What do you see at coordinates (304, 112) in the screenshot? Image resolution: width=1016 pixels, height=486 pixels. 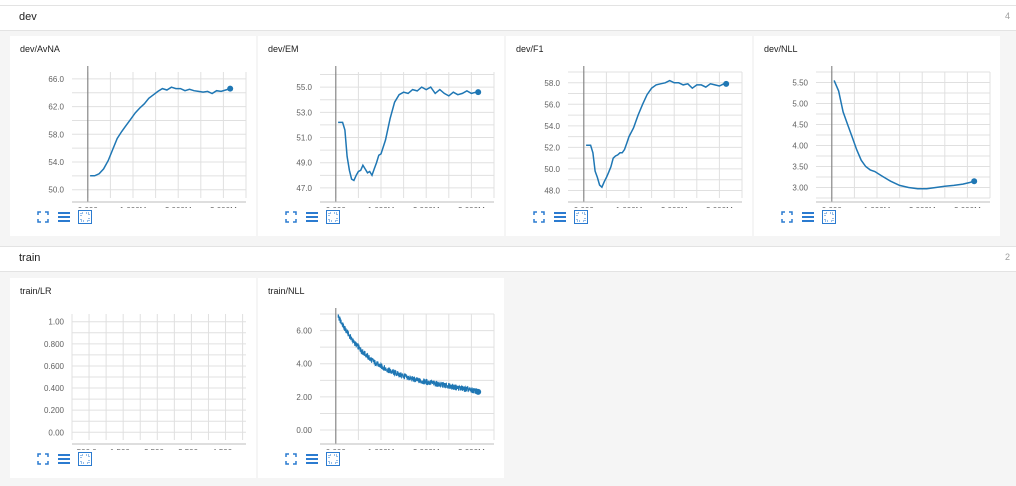 I see `y-tick-label: 53.0` at bounding box center [304, 112].